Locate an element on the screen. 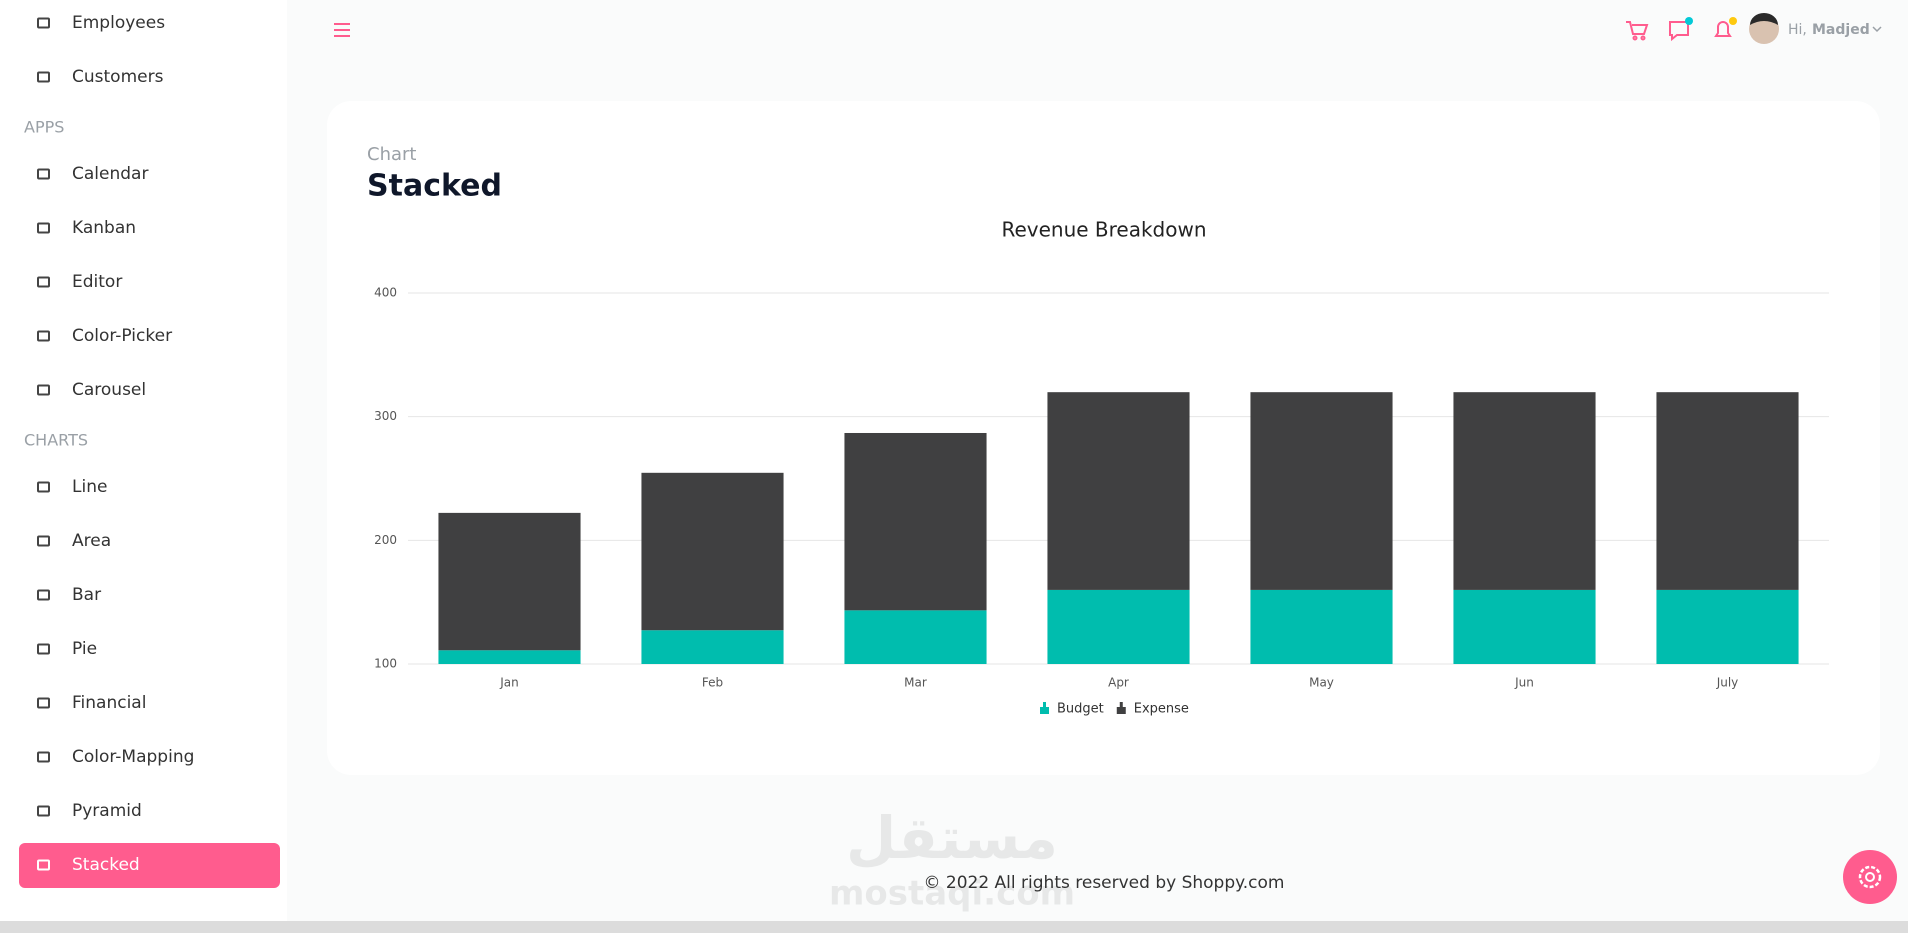  settings-button is located at coordinates (1870, 877).